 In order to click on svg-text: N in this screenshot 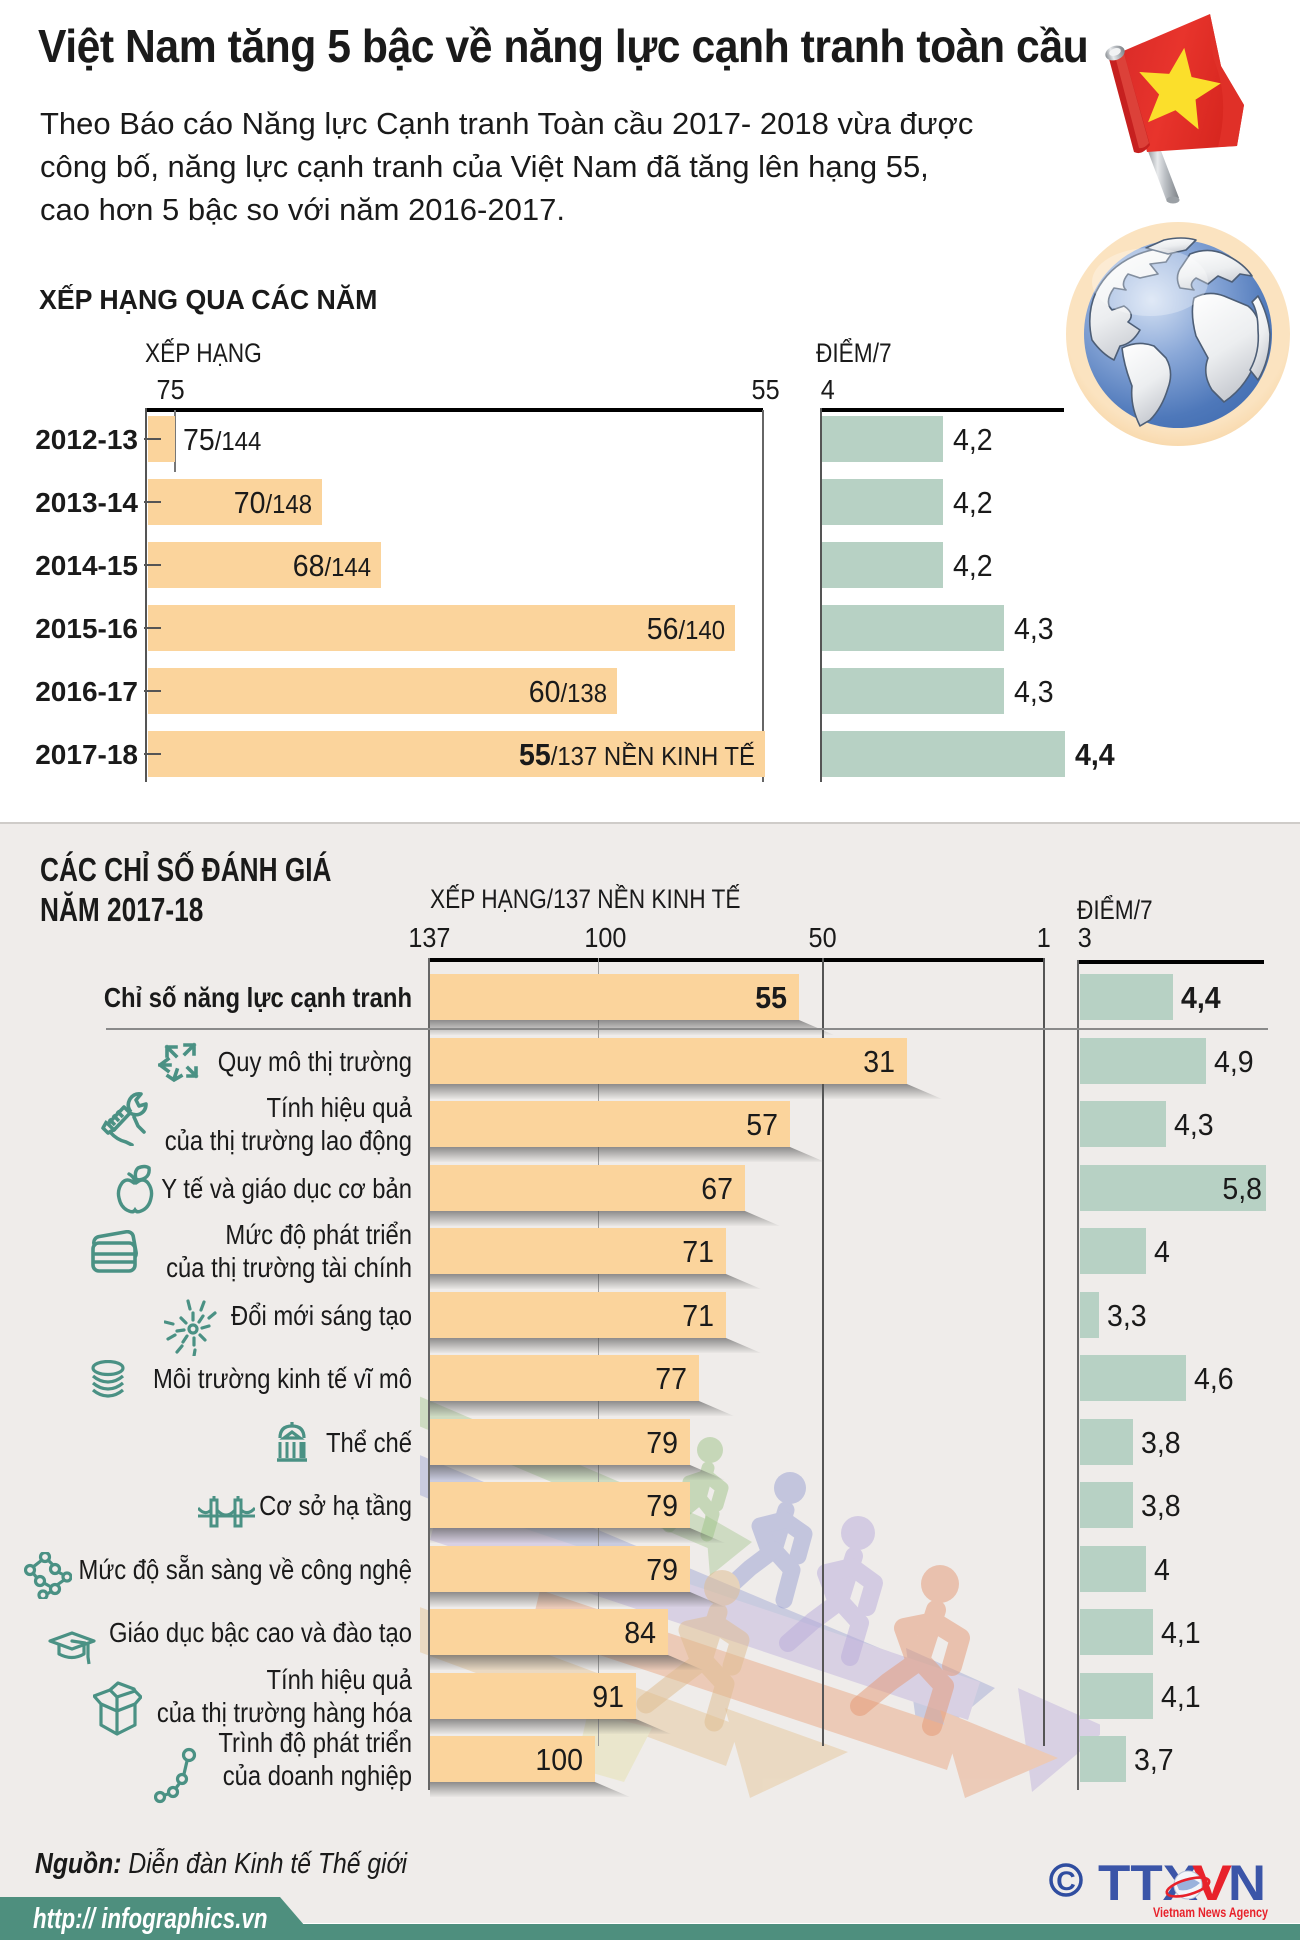, I will do `click(1247, 1883)`.